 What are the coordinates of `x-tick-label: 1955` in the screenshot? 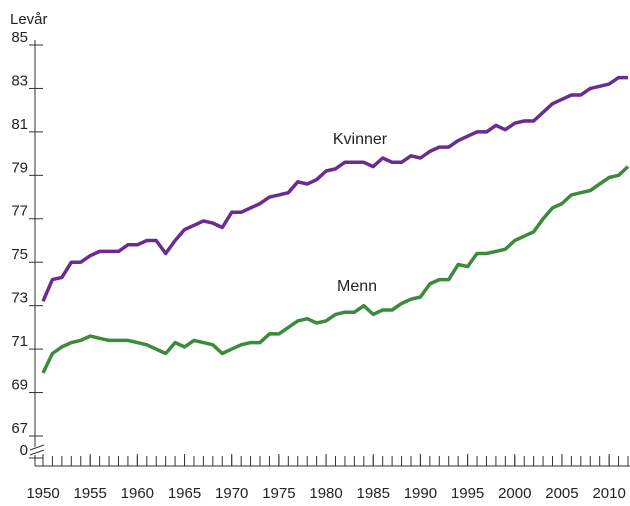 It's located at (89, 493).